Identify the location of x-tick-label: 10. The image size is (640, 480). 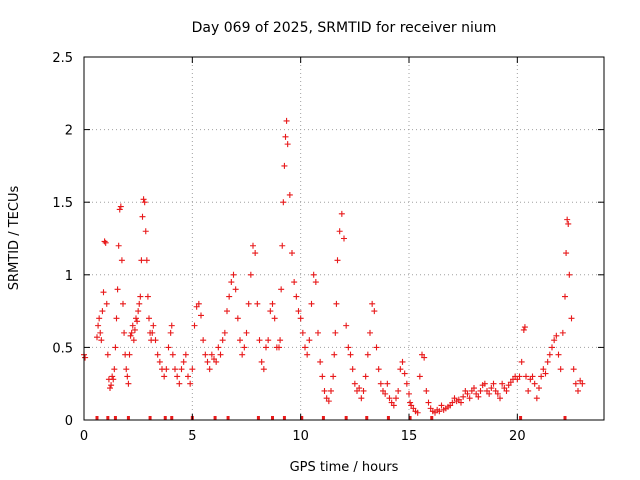
(300, 436).